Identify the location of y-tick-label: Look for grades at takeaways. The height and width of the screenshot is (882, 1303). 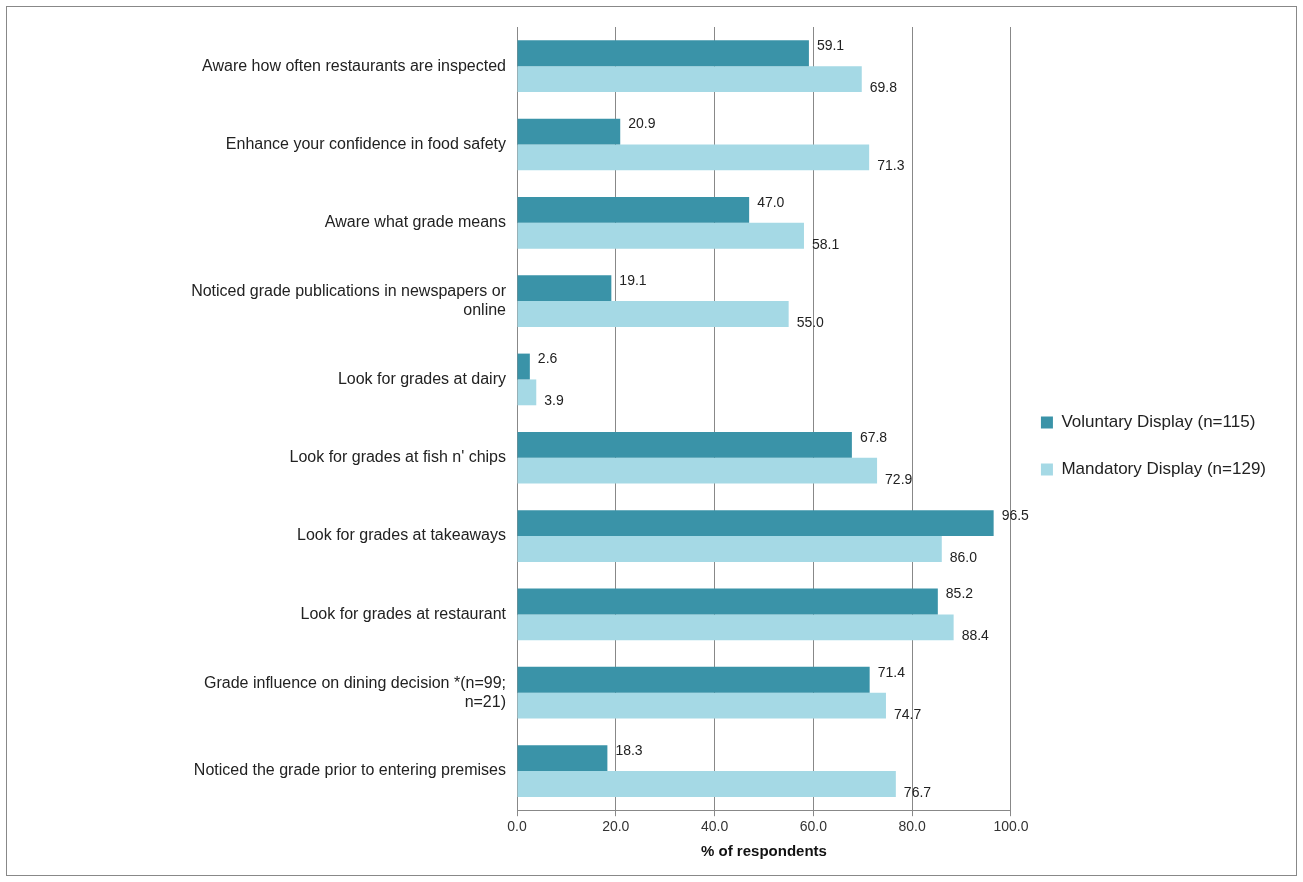
(401, 535).